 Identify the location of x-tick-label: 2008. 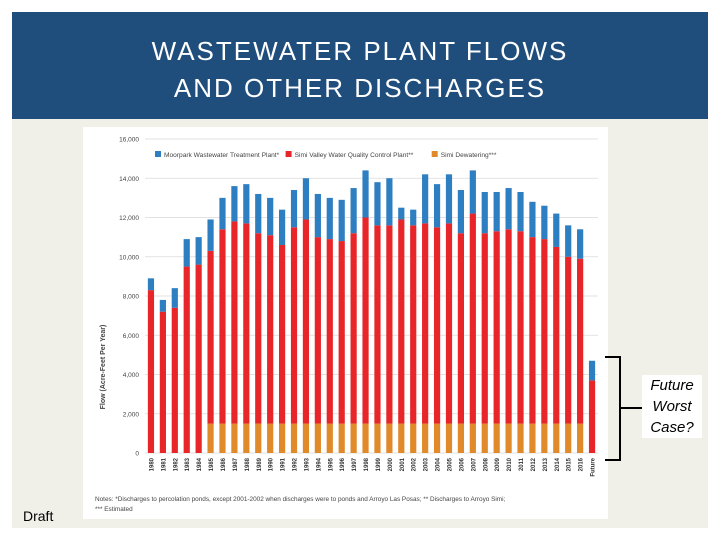
(486, 464).